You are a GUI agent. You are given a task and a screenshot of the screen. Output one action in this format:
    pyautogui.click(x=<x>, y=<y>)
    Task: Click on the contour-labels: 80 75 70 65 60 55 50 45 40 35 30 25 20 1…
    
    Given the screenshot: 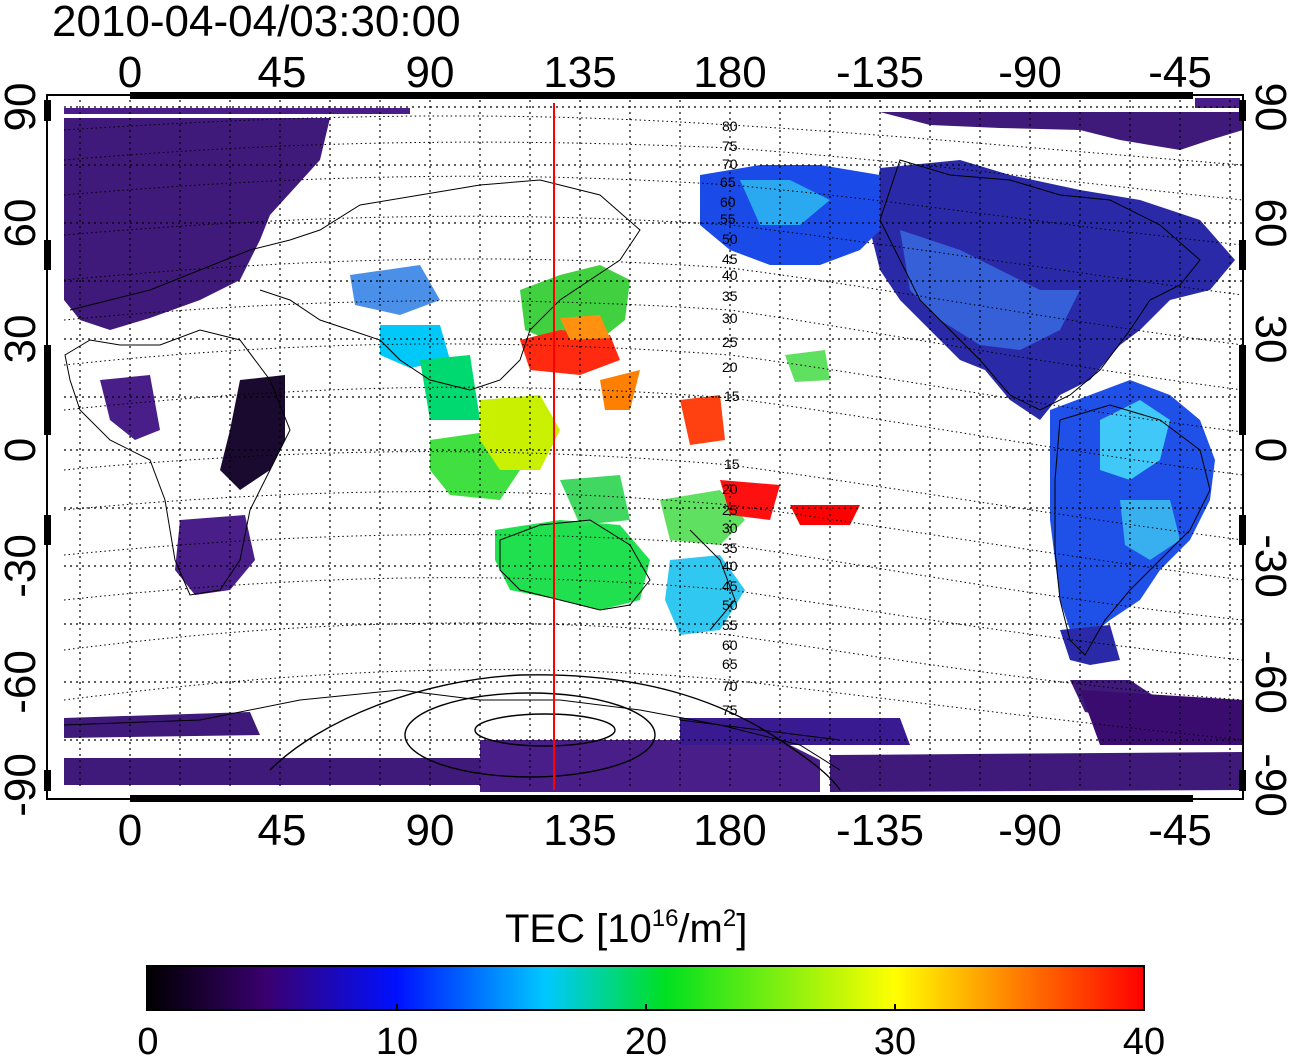 What is the action you would take?
    pyautogui.click(x=730, y=418)
    